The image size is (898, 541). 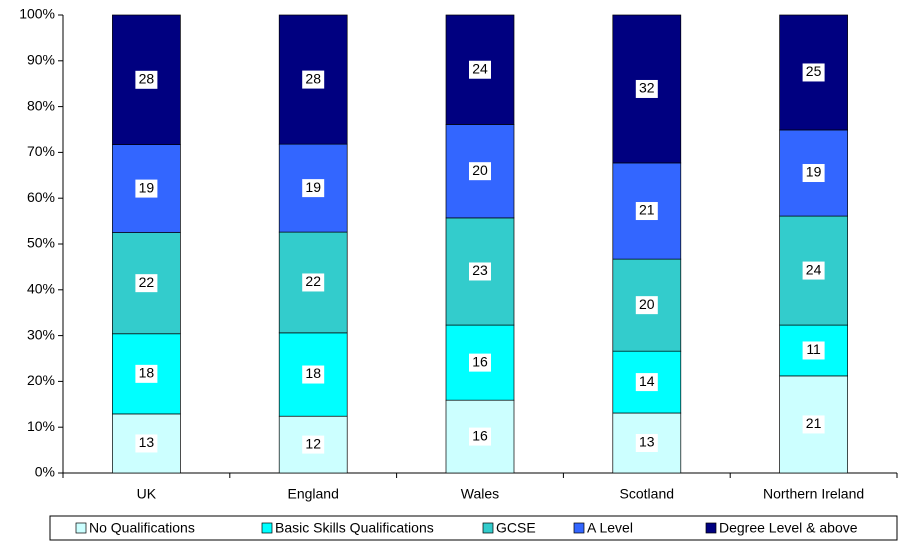 What do you see at coordinates (45, 472) in the screenshot?
I see `y-tick-label: 0%` at bounding box center [45, 472].